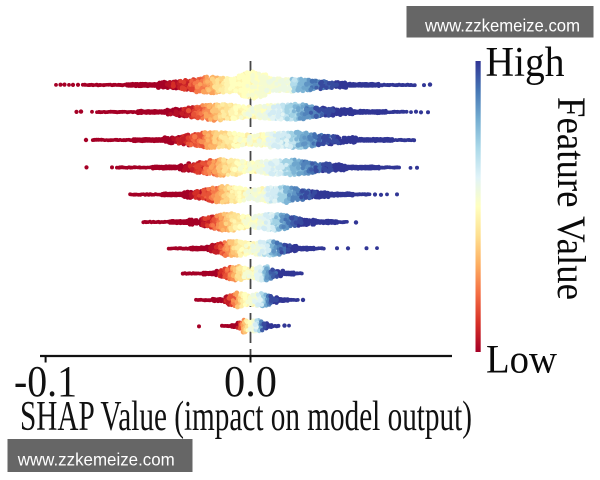 Image resolution: width=600 pixels, height=480 pixels. I want to click on svg-text: Low, so click(521, 359).